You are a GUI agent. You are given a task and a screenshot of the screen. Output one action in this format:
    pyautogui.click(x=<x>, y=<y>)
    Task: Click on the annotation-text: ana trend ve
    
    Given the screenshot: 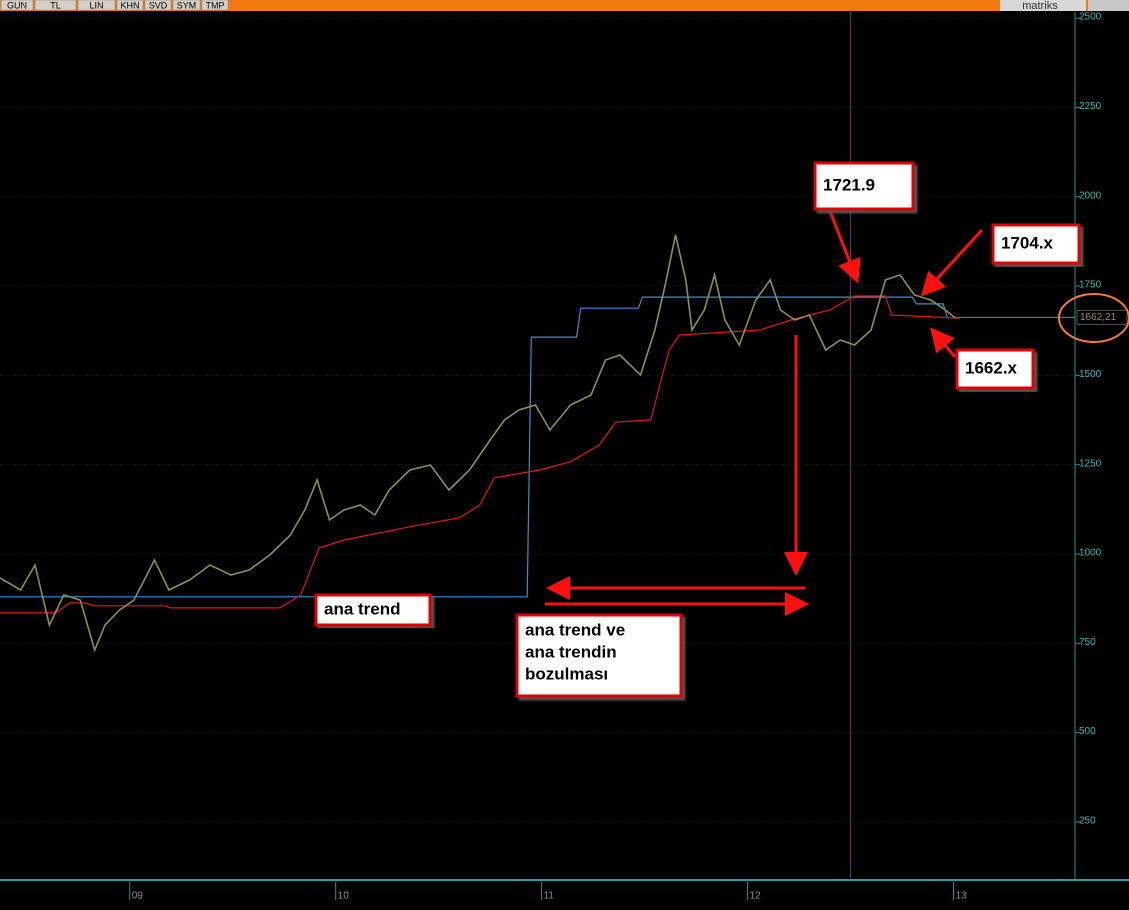 What is the action you would take?
    pyautogui.click(x=575, y=629)
    